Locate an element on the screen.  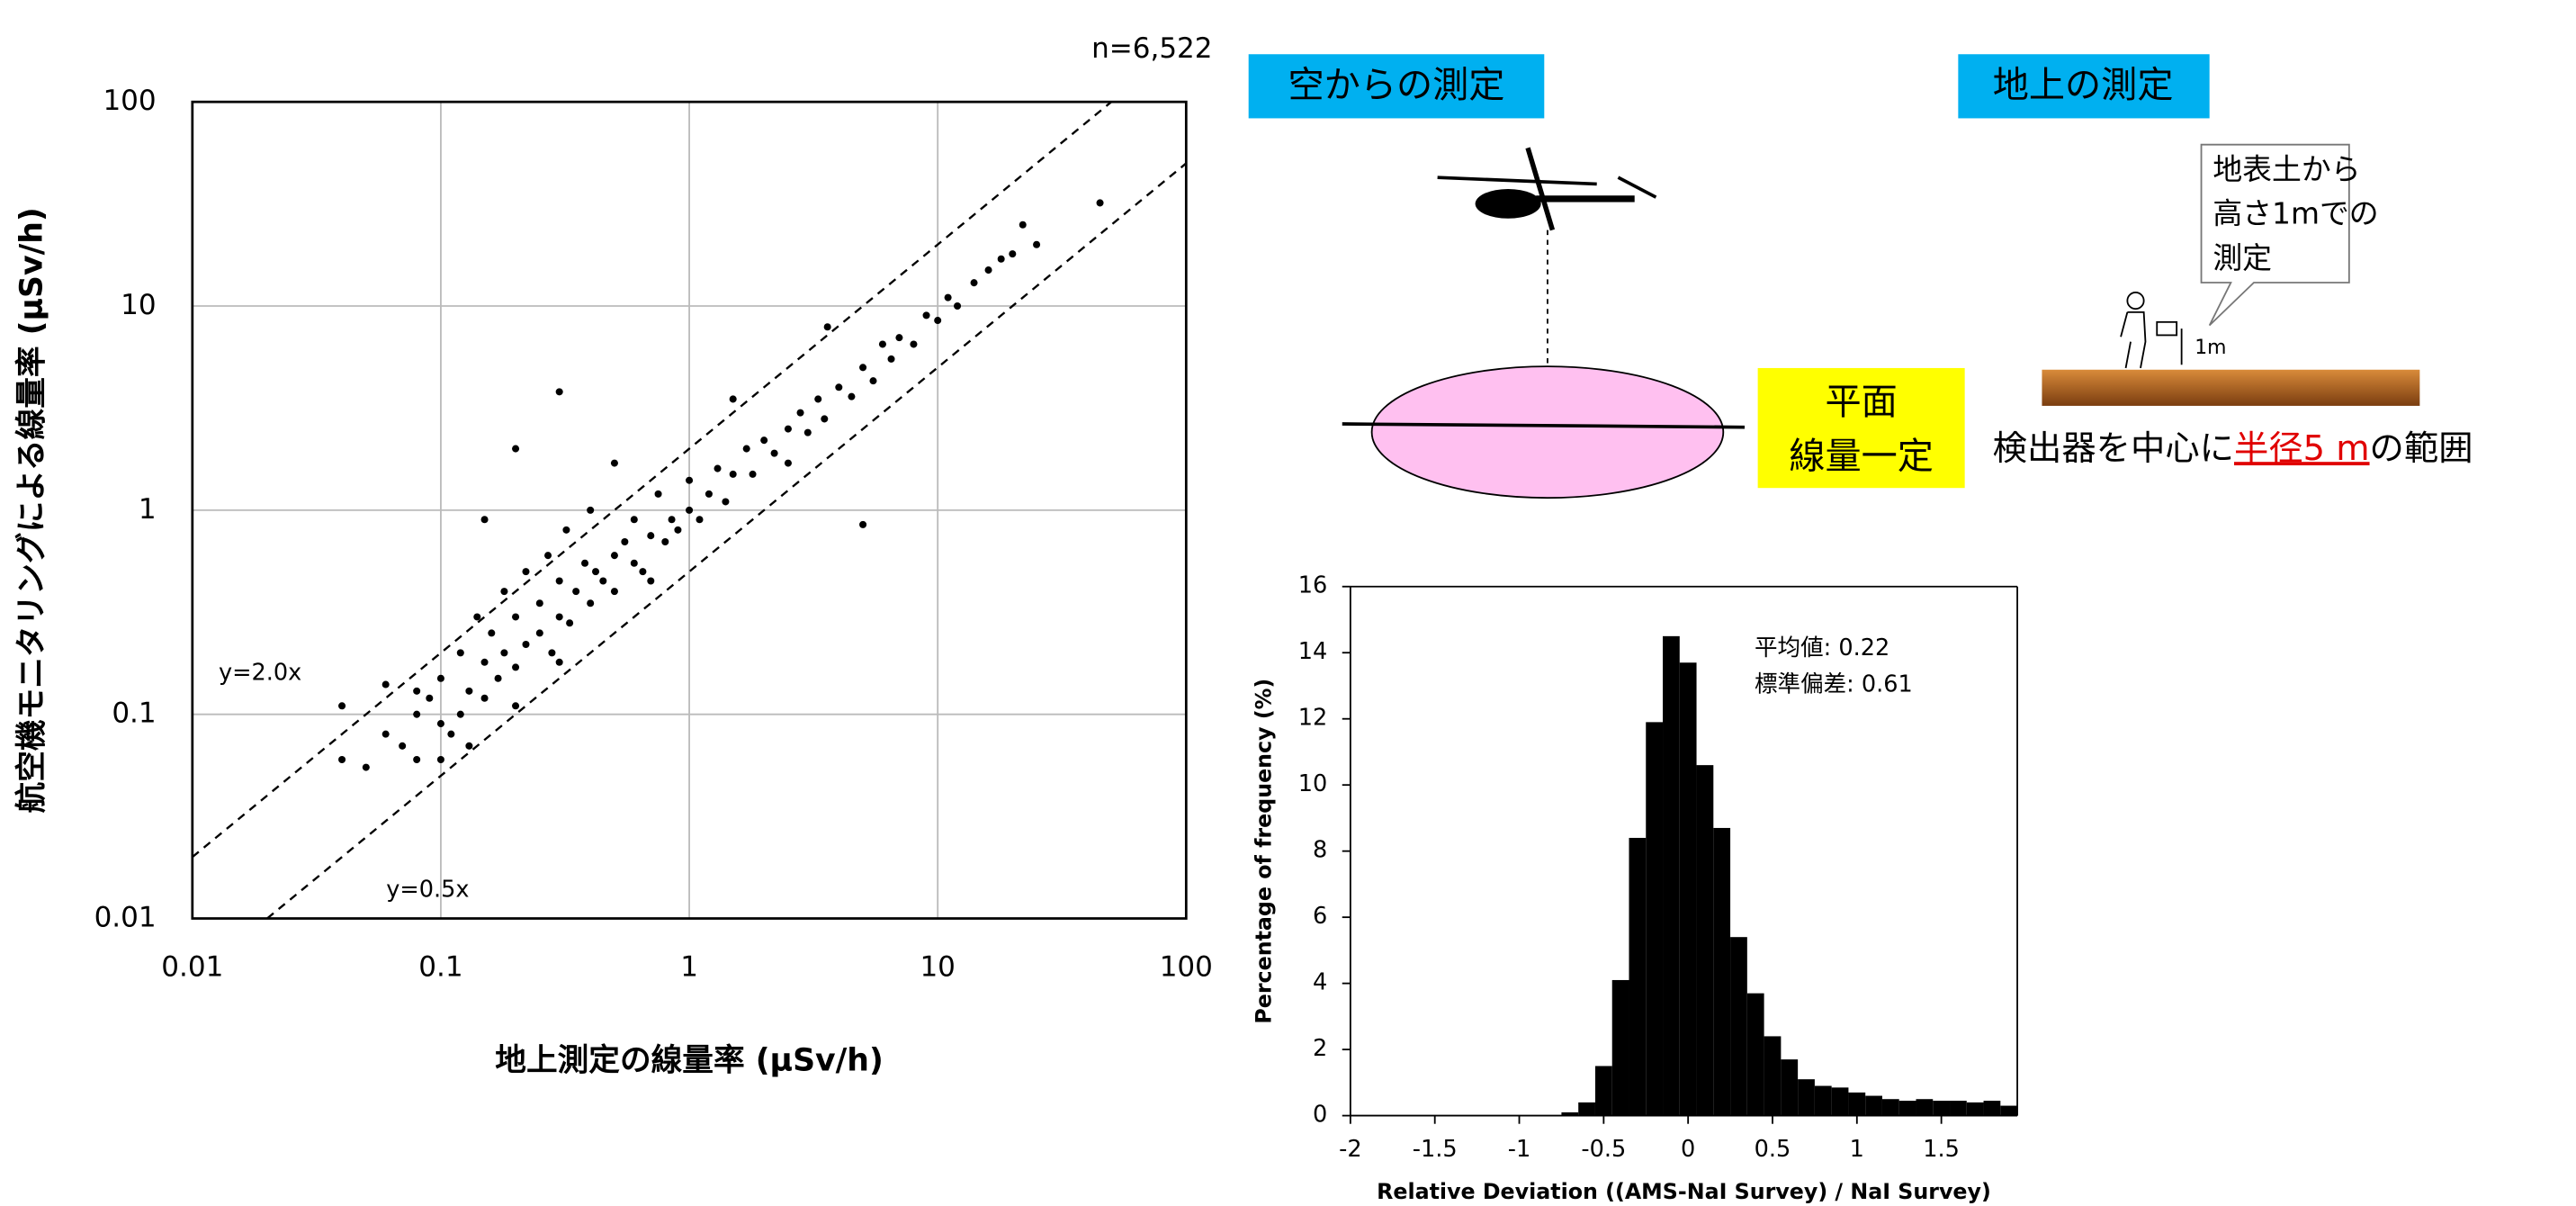
x-tick-label: 0.5 is located at coordinates (1773, 1149).